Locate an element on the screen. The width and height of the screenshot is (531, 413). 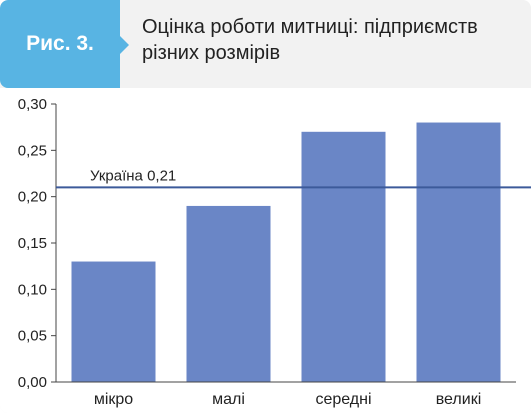
x-category-label: великі is located at coordinates (459, 399).